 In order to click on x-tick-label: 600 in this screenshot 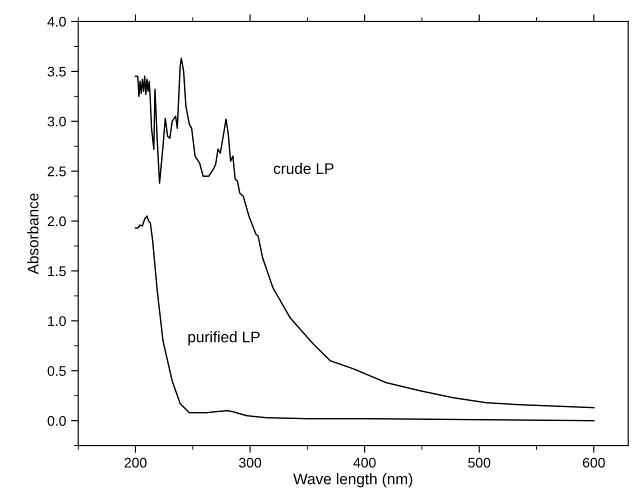, I will do `click(593, 463)`.